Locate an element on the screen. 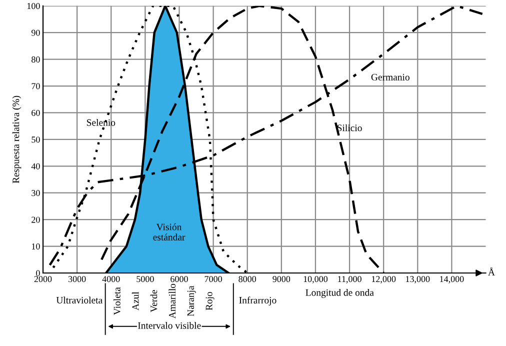 The image size is (506, 346). y-tick-label: 60 is located at coordinates (36, 113).